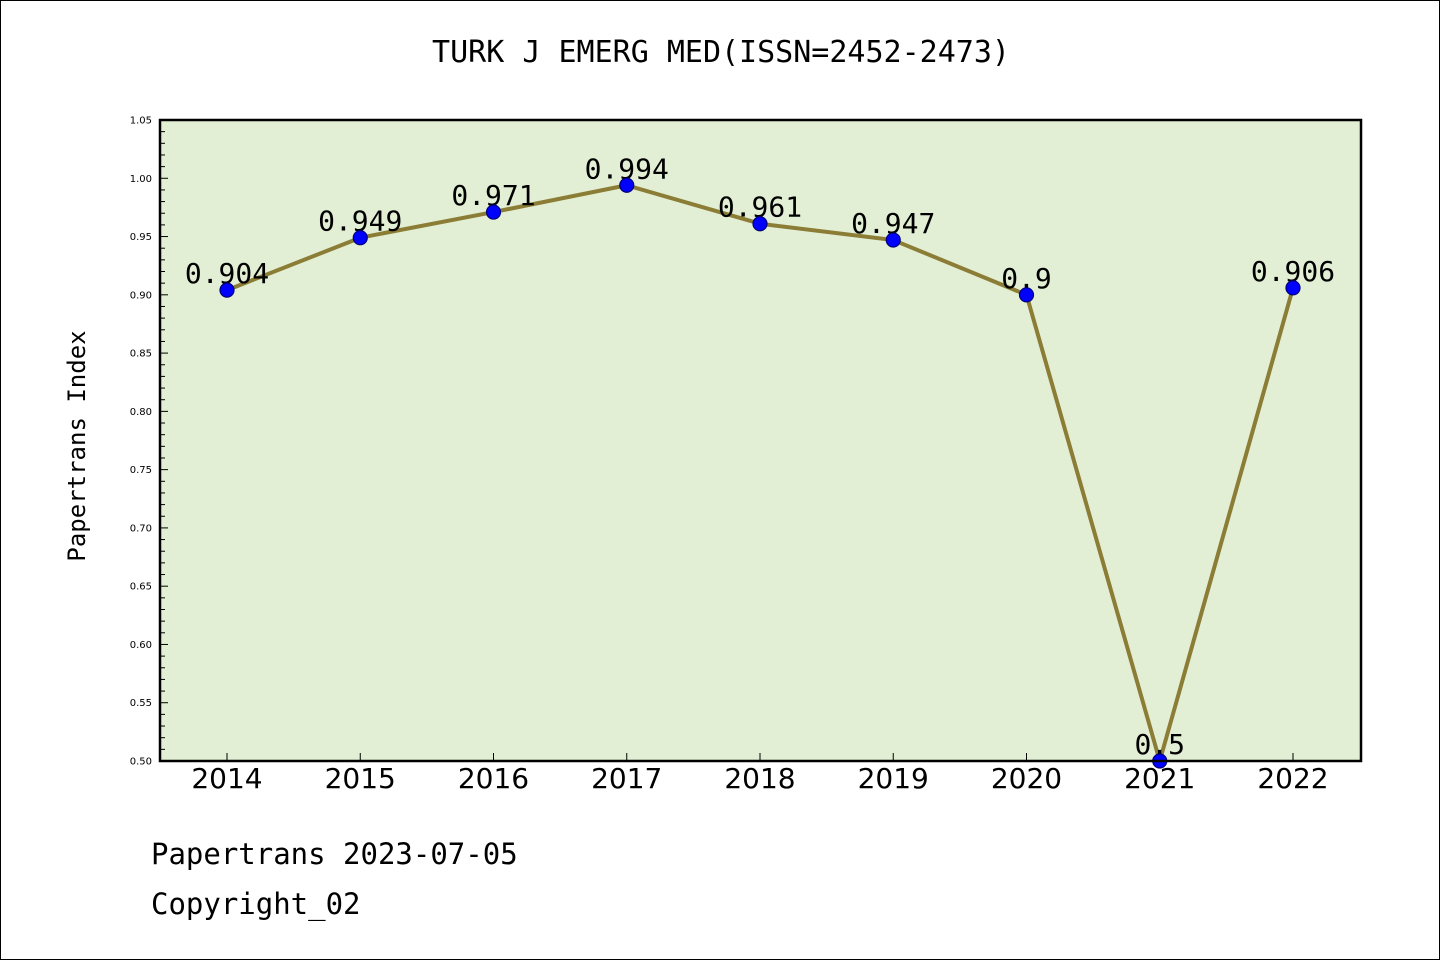 The height and width of the screenshot is (960, 1440). What do you see at coordinates (626, 778) in the screenshot?
I see `x-tick-label: 2017` at bounding box center [626, 778].